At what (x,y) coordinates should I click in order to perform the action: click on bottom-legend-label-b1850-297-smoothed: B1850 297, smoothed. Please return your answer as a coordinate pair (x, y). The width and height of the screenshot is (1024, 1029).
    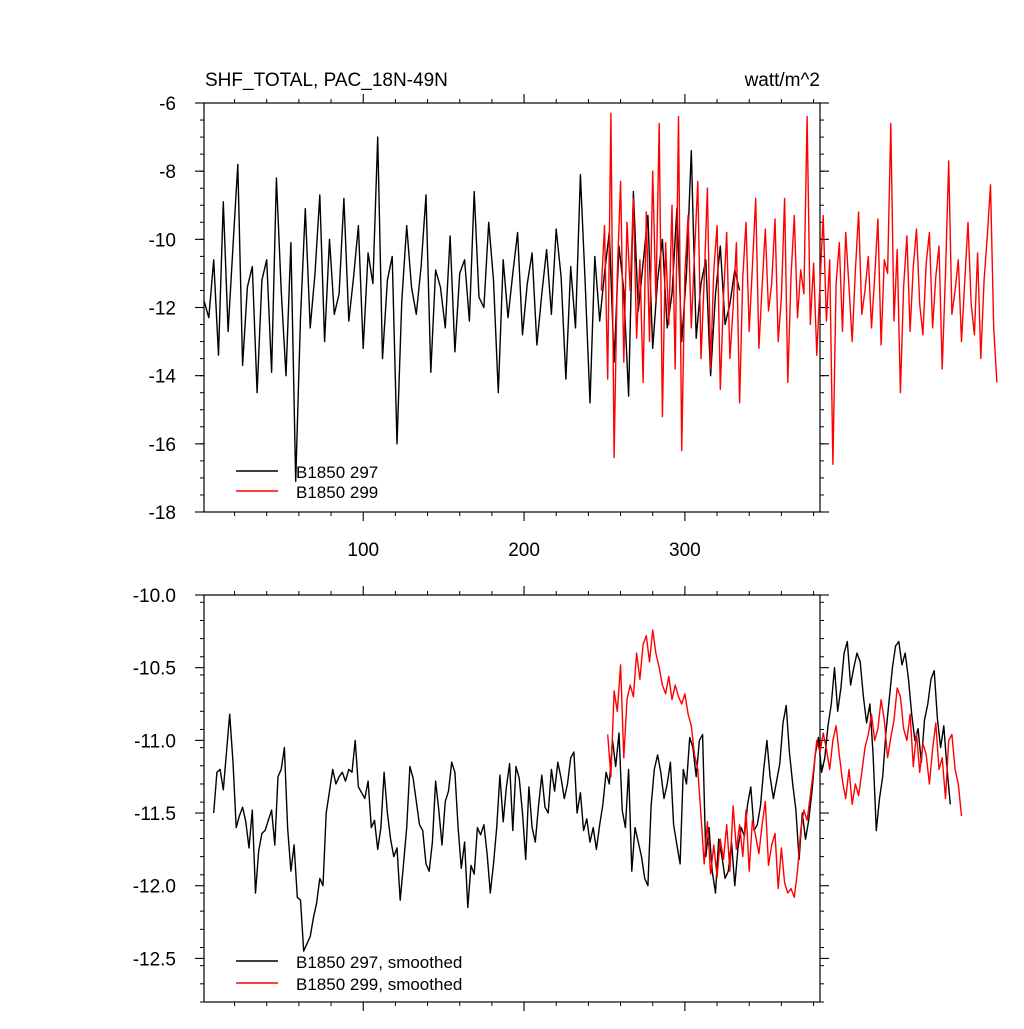
    Looking at the image, I should click on (379, 962).